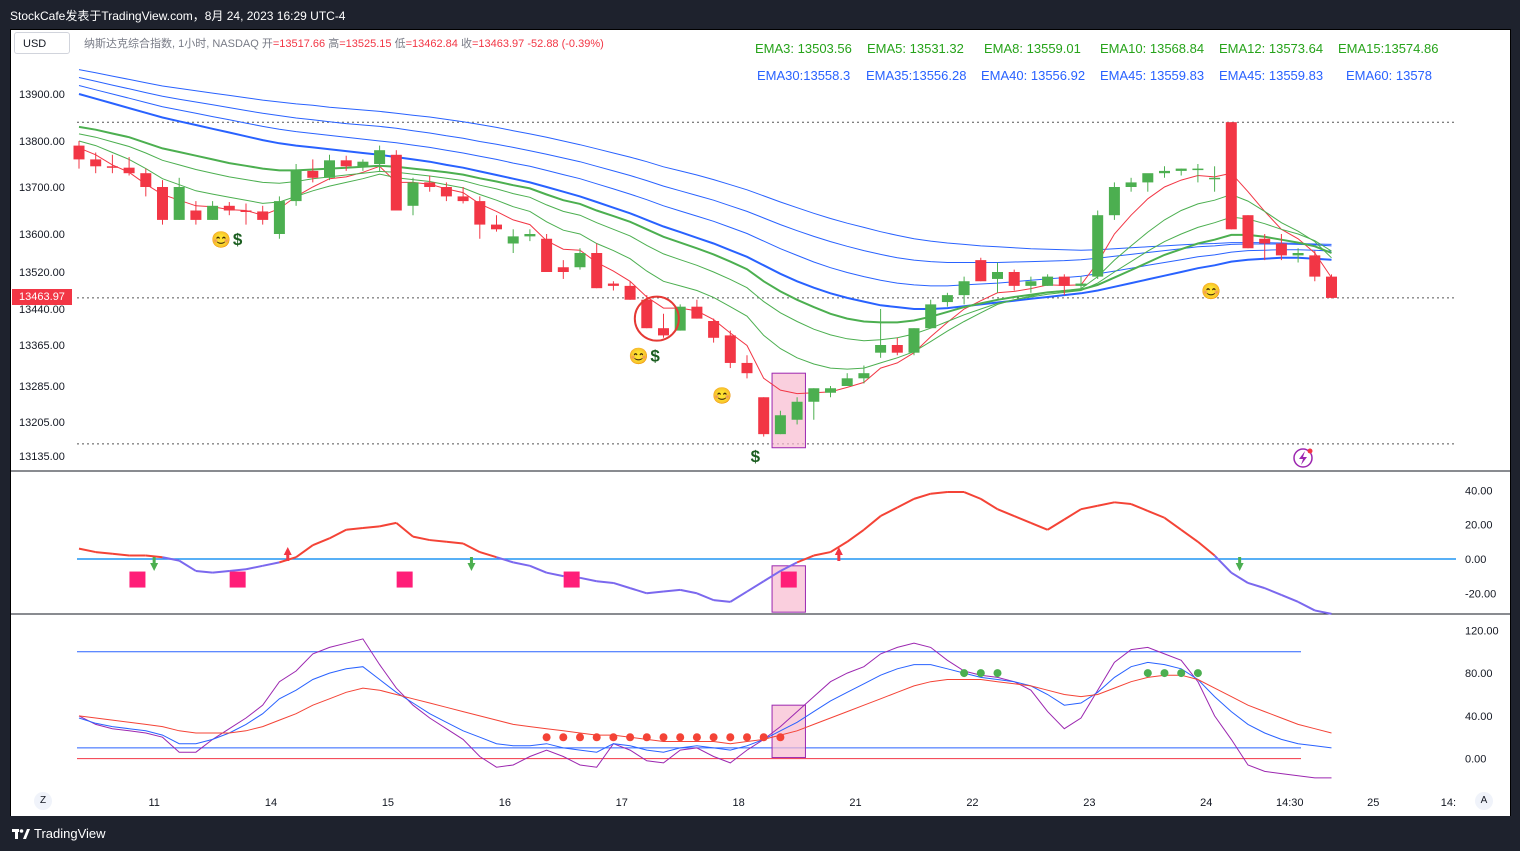 This screenshot has height=851, width=1520. What do you see at coordinates (287, 553) in the screenshot?
I see `arrow-up-icon` at bounding box center [287, 553].